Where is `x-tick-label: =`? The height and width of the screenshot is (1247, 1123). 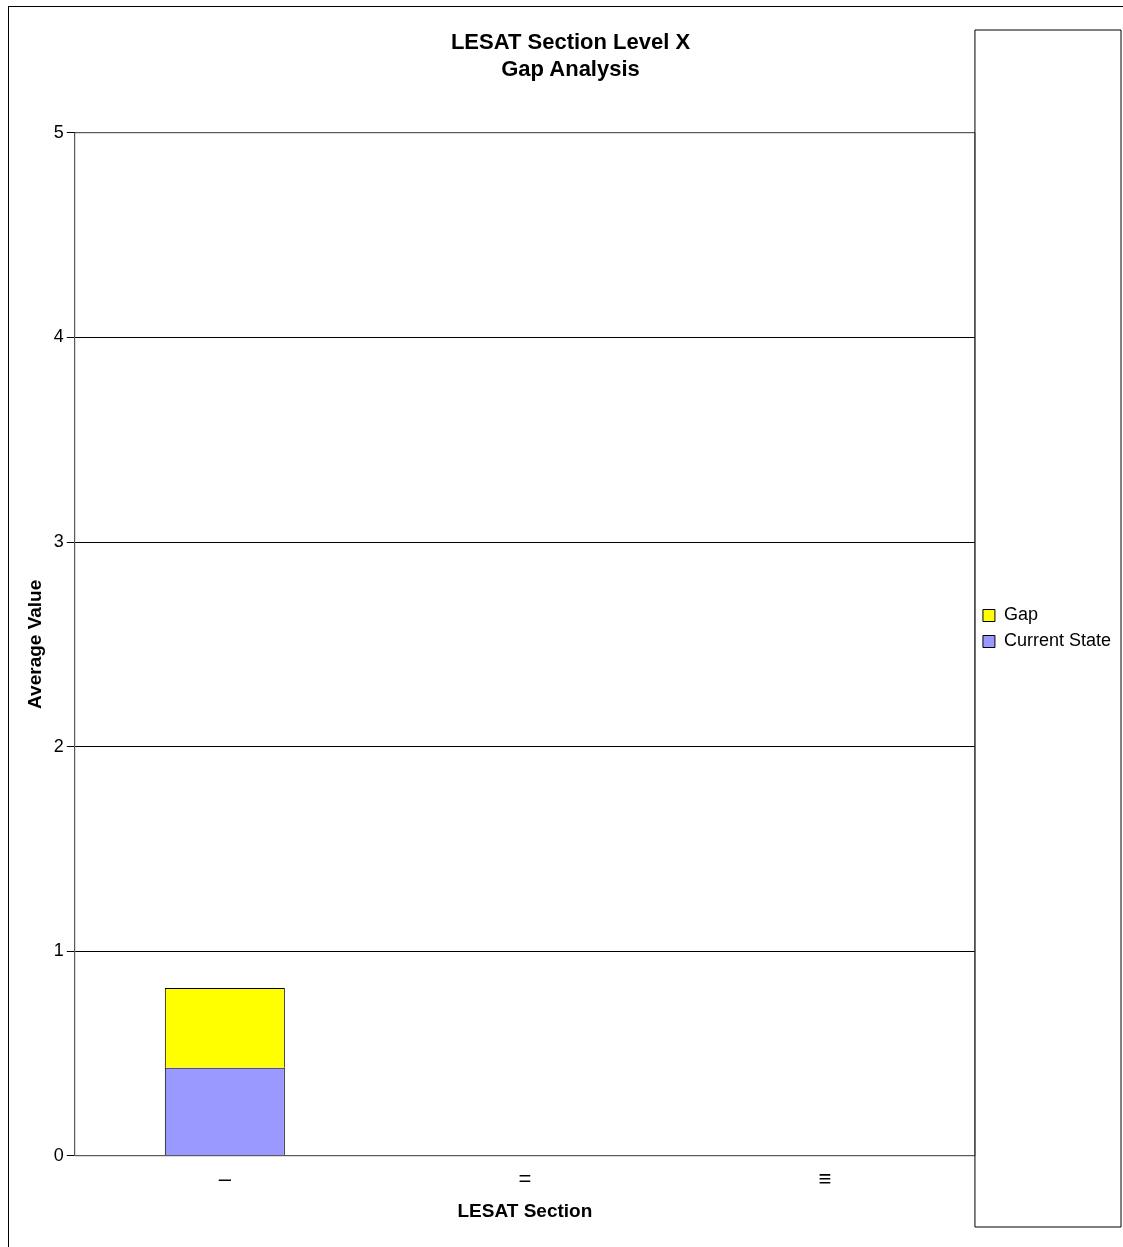
x-tick-label: = is located at coordinates (525, 1179).